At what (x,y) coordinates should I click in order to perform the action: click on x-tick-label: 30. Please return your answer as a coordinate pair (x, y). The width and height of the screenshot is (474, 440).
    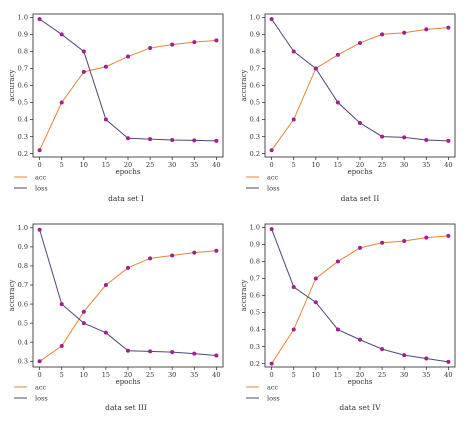
    Looking at the image, I should click on (172, 375).